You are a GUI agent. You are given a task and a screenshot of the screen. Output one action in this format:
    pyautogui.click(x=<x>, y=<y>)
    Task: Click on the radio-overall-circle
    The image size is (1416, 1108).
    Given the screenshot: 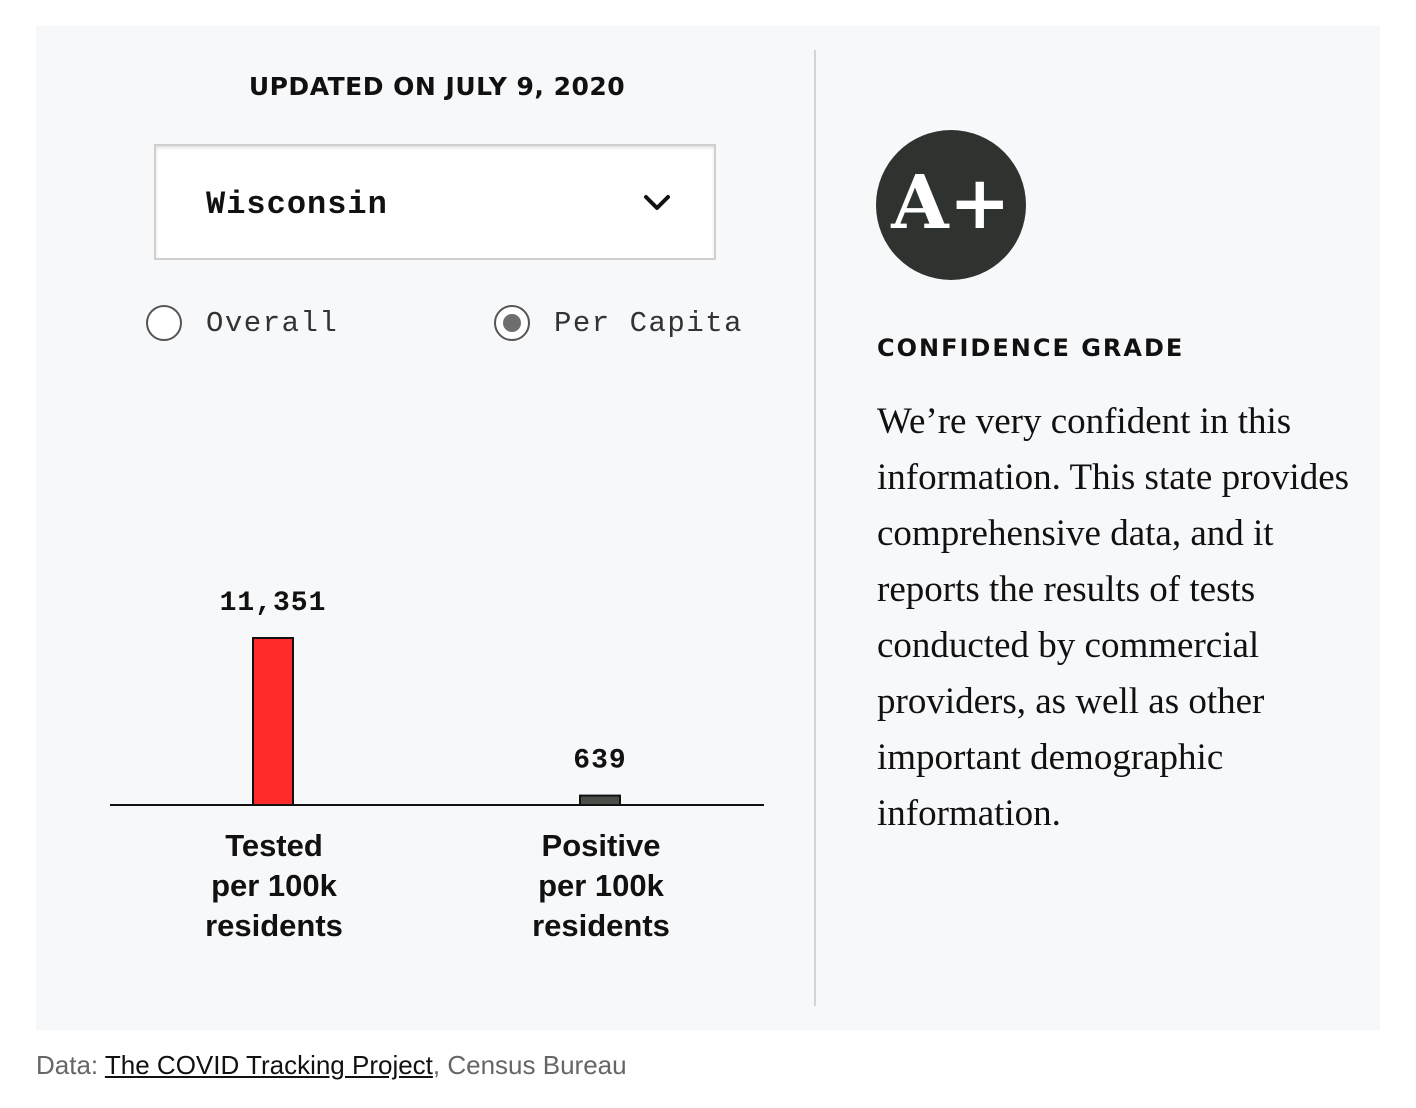 What is the action you would take?
    pyautogui.click(x=164, y=323)
    